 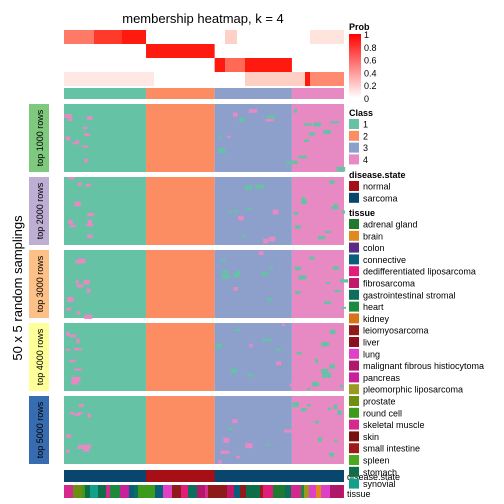 I want to click on tissue-legend-label-16: prostate, so click(x=379, y=402).